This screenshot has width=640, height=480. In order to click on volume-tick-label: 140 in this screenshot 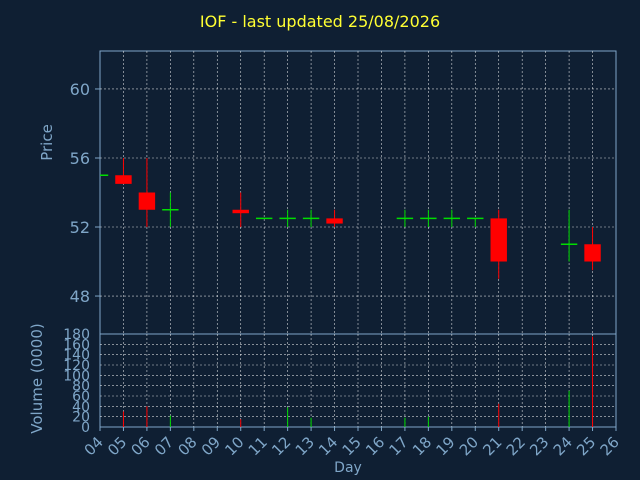, I will do `click(76, 356)`.